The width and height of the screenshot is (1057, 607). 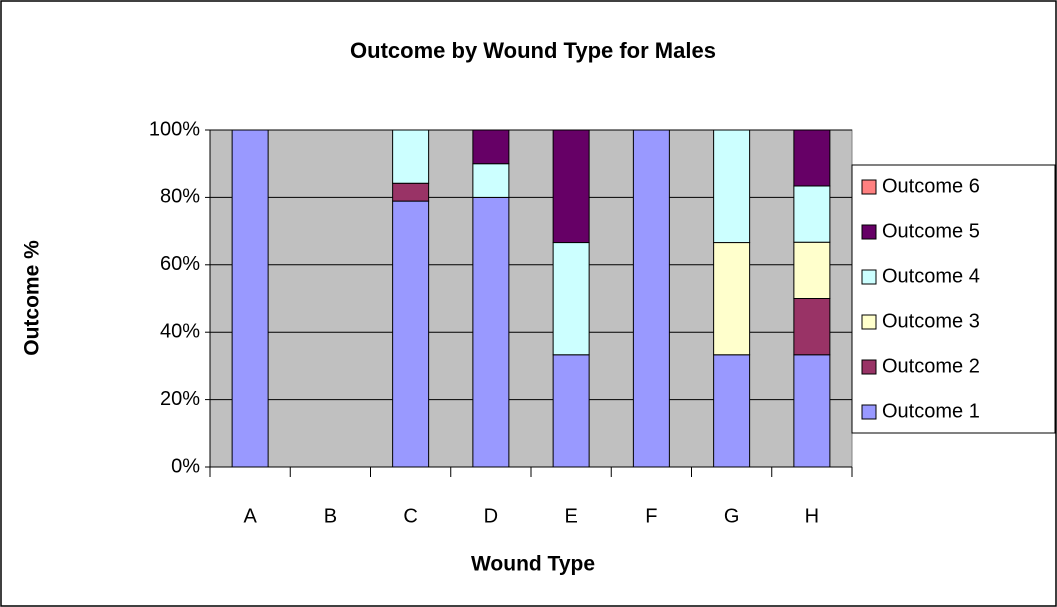 I want to click on x-tick-label: A, so click(x=250, y=516).